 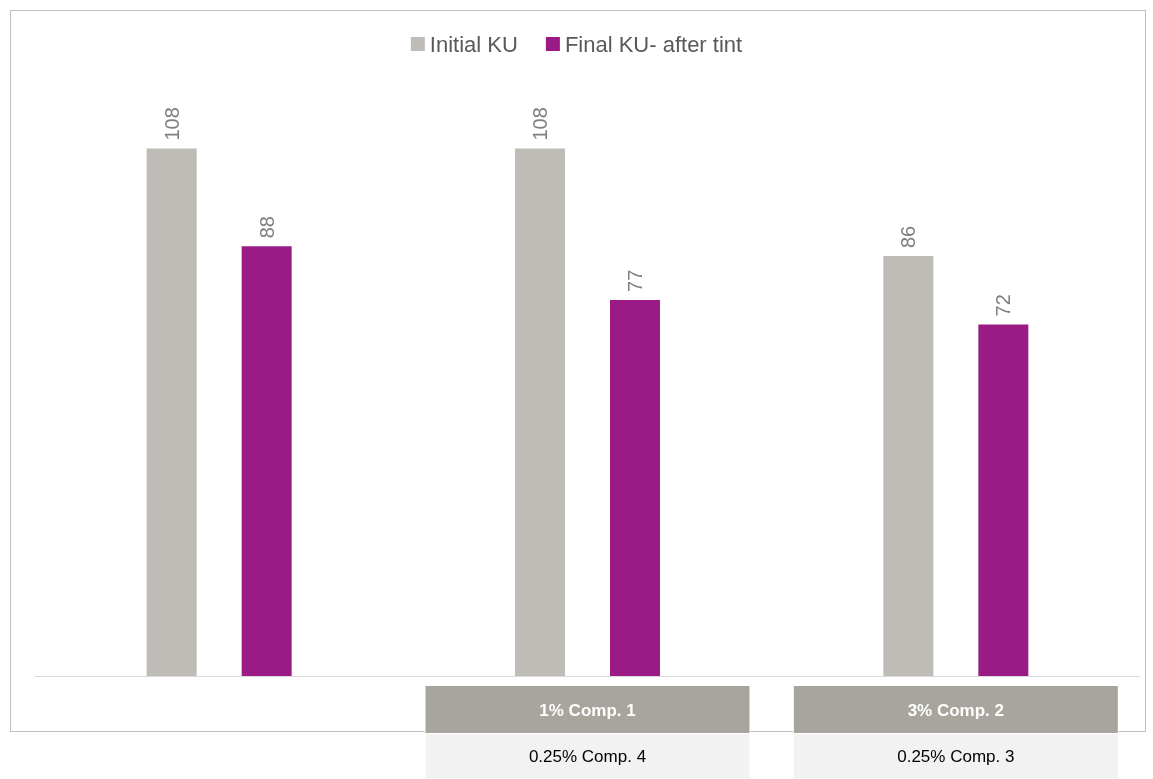 I want to click on data-label: 86, so click(x=908, y=237).